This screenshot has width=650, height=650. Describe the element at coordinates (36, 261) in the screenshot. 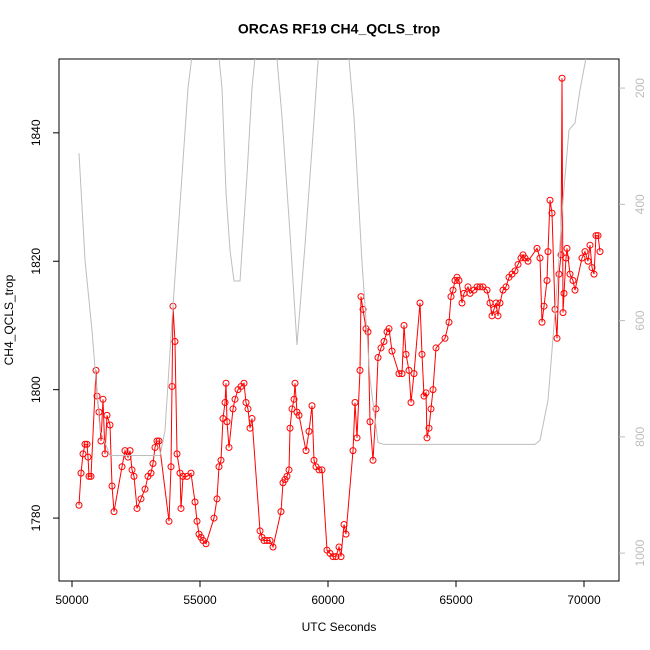

I see `y-tick-label: 1820` at that location.